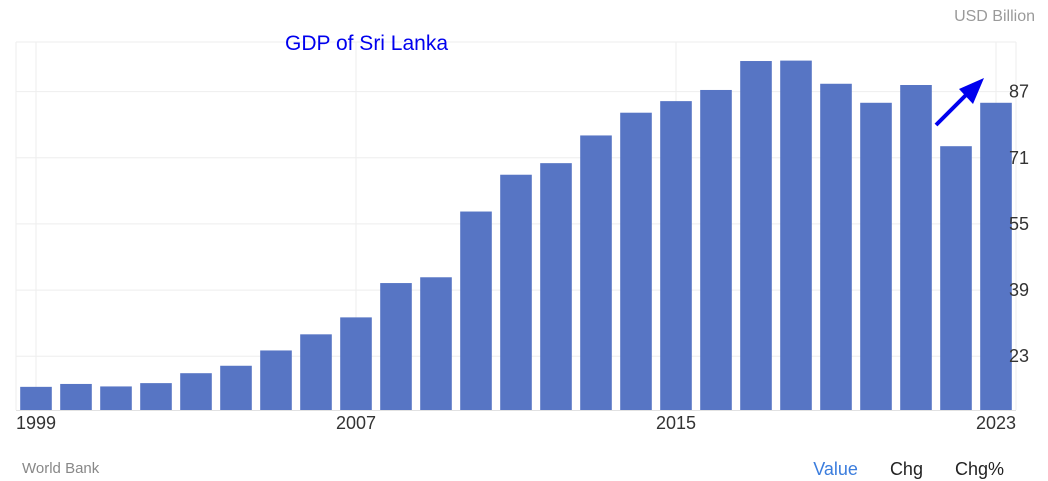 Image resolution: width=1048 pixels, height=481 pixels. Describe the element at coordinates (996, 423) in the screenshot. I see `x-tick-label: 2023` at that location.